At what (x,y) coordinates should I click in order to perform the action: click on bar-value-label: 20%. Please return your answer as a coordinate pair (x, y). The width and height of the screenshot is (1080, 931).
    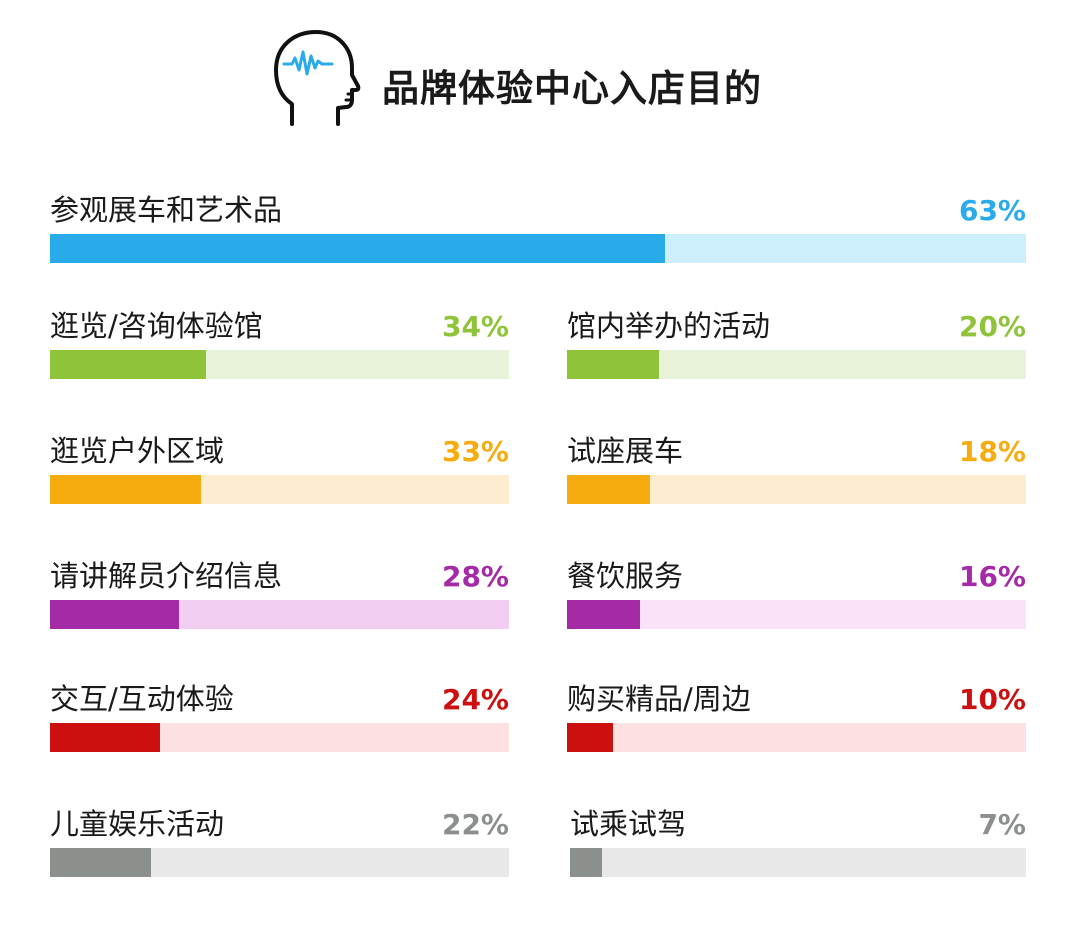
    Looking at the image, I should click on (992, 326).